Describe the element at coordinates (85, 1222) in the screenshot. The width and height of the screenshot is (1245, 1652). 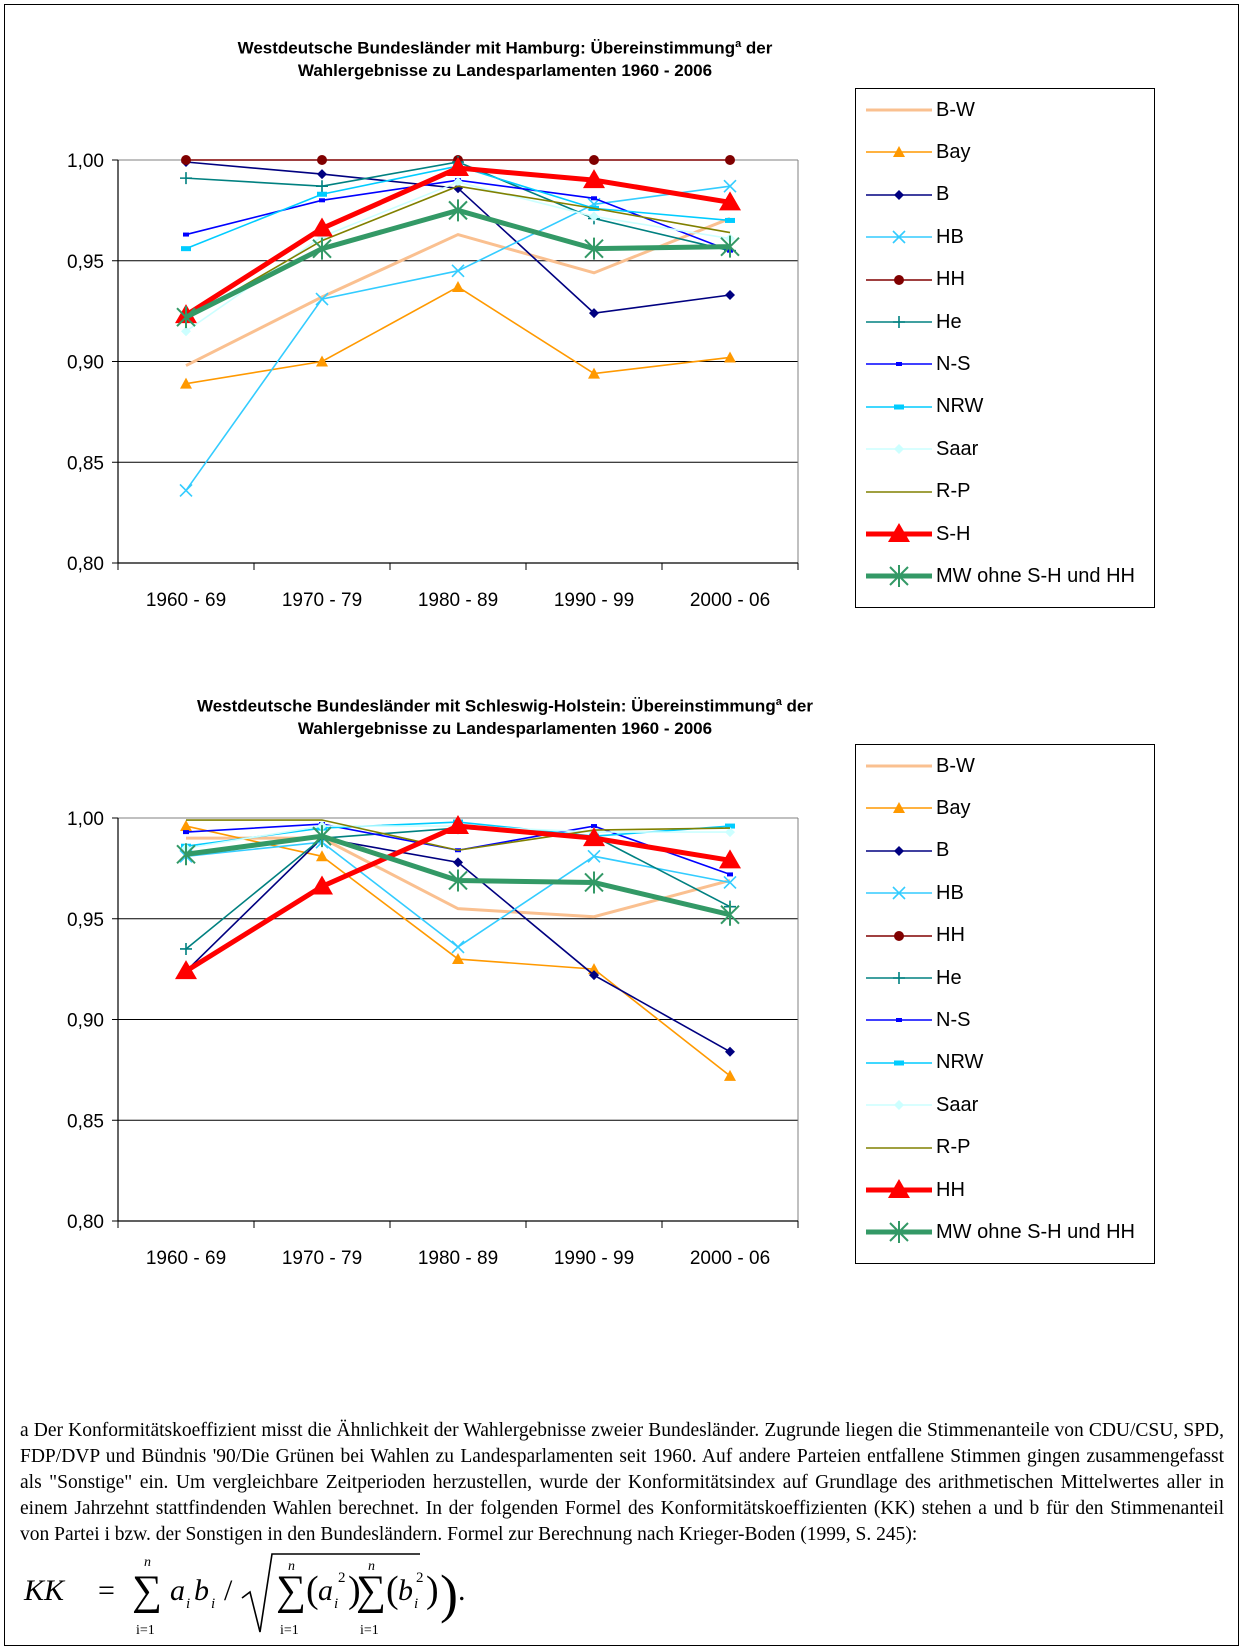
I see `chart-2-y-tick-label: 0,80` at that location.